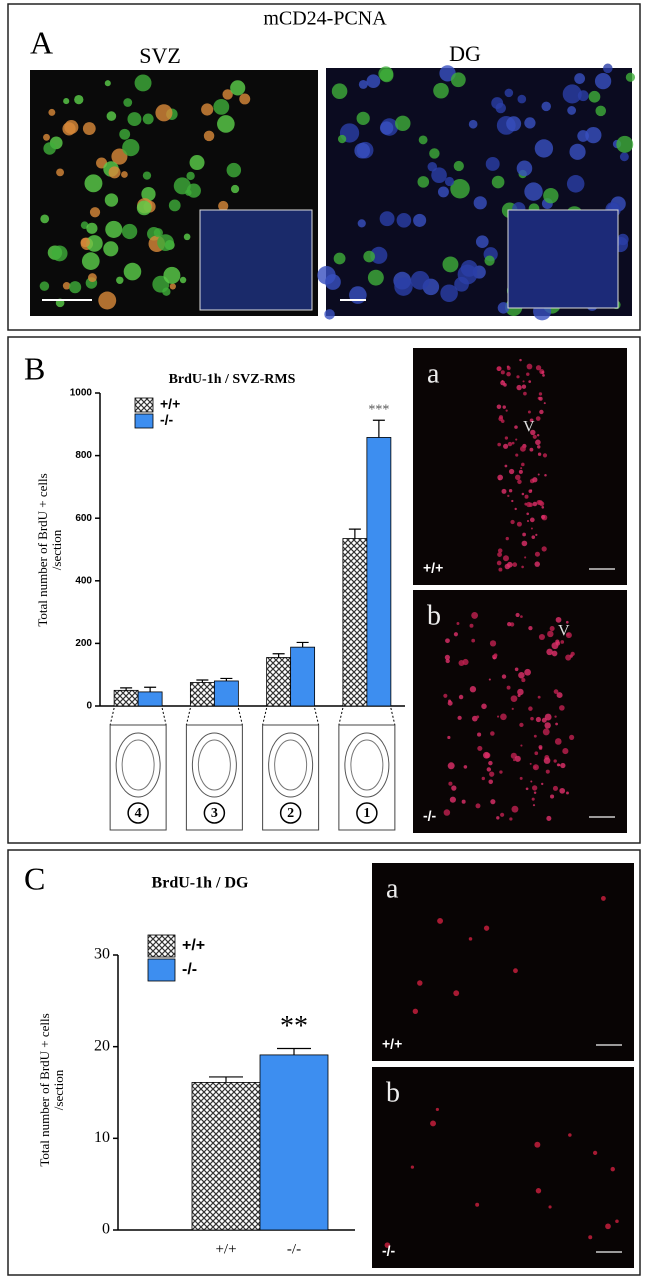  Describe the element at coordinates (278, 655) in the screenshot. I see `error-bar` at that location.